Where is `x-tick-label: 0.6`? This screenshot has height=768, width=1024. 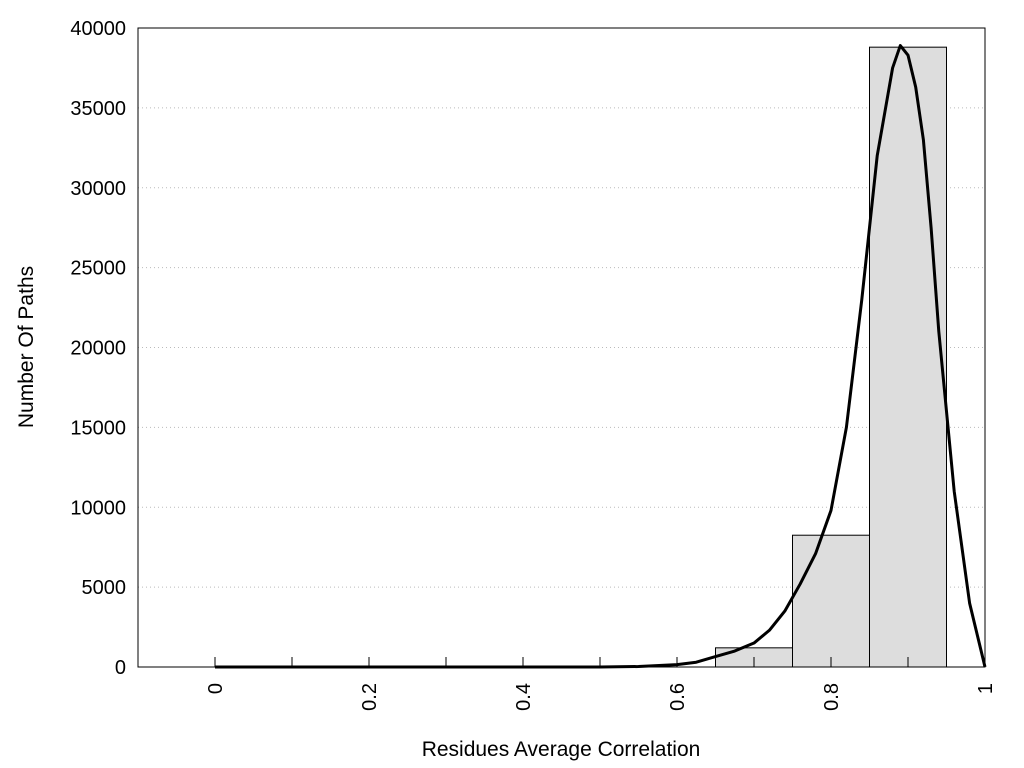
x-tick-label: 0.6 is located at coordinates (678, 697).